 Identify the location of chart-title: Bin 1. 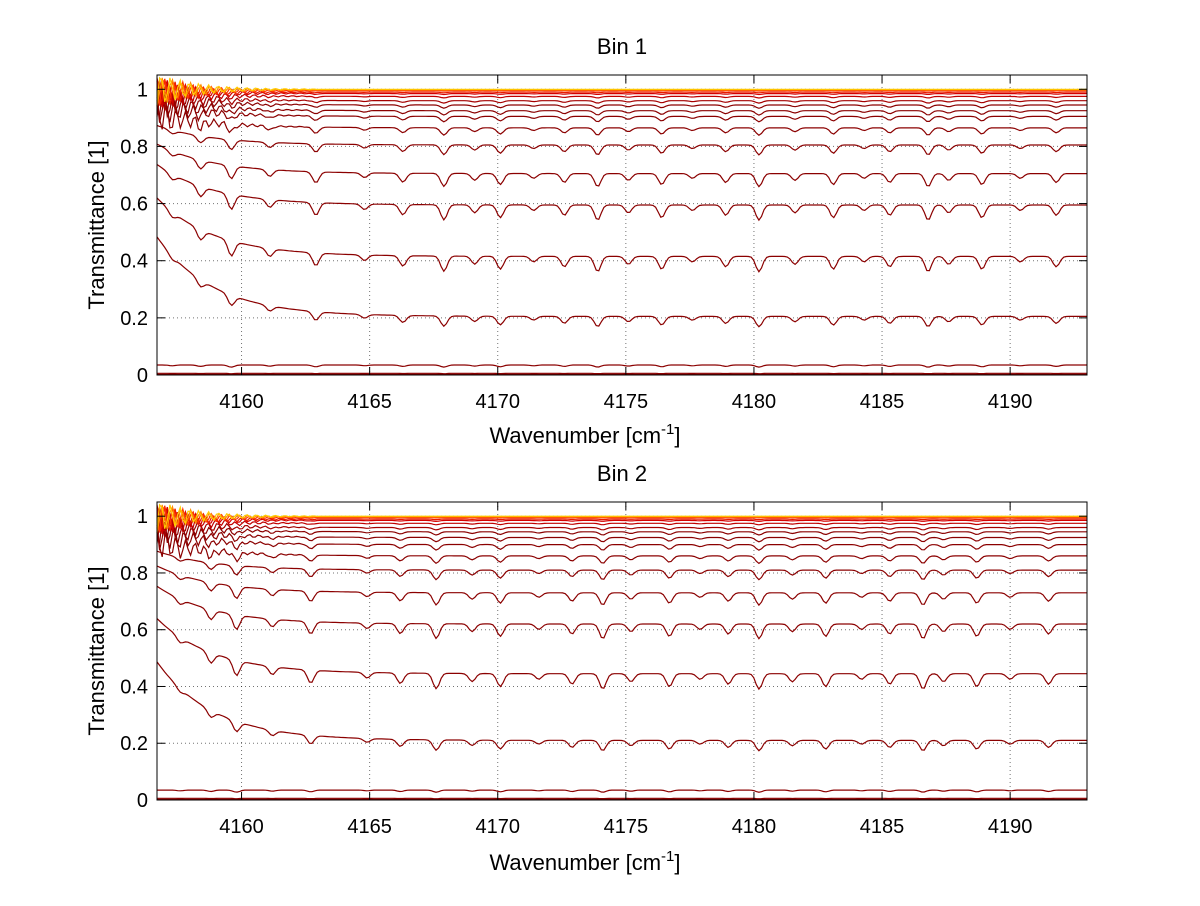
(622, 46).